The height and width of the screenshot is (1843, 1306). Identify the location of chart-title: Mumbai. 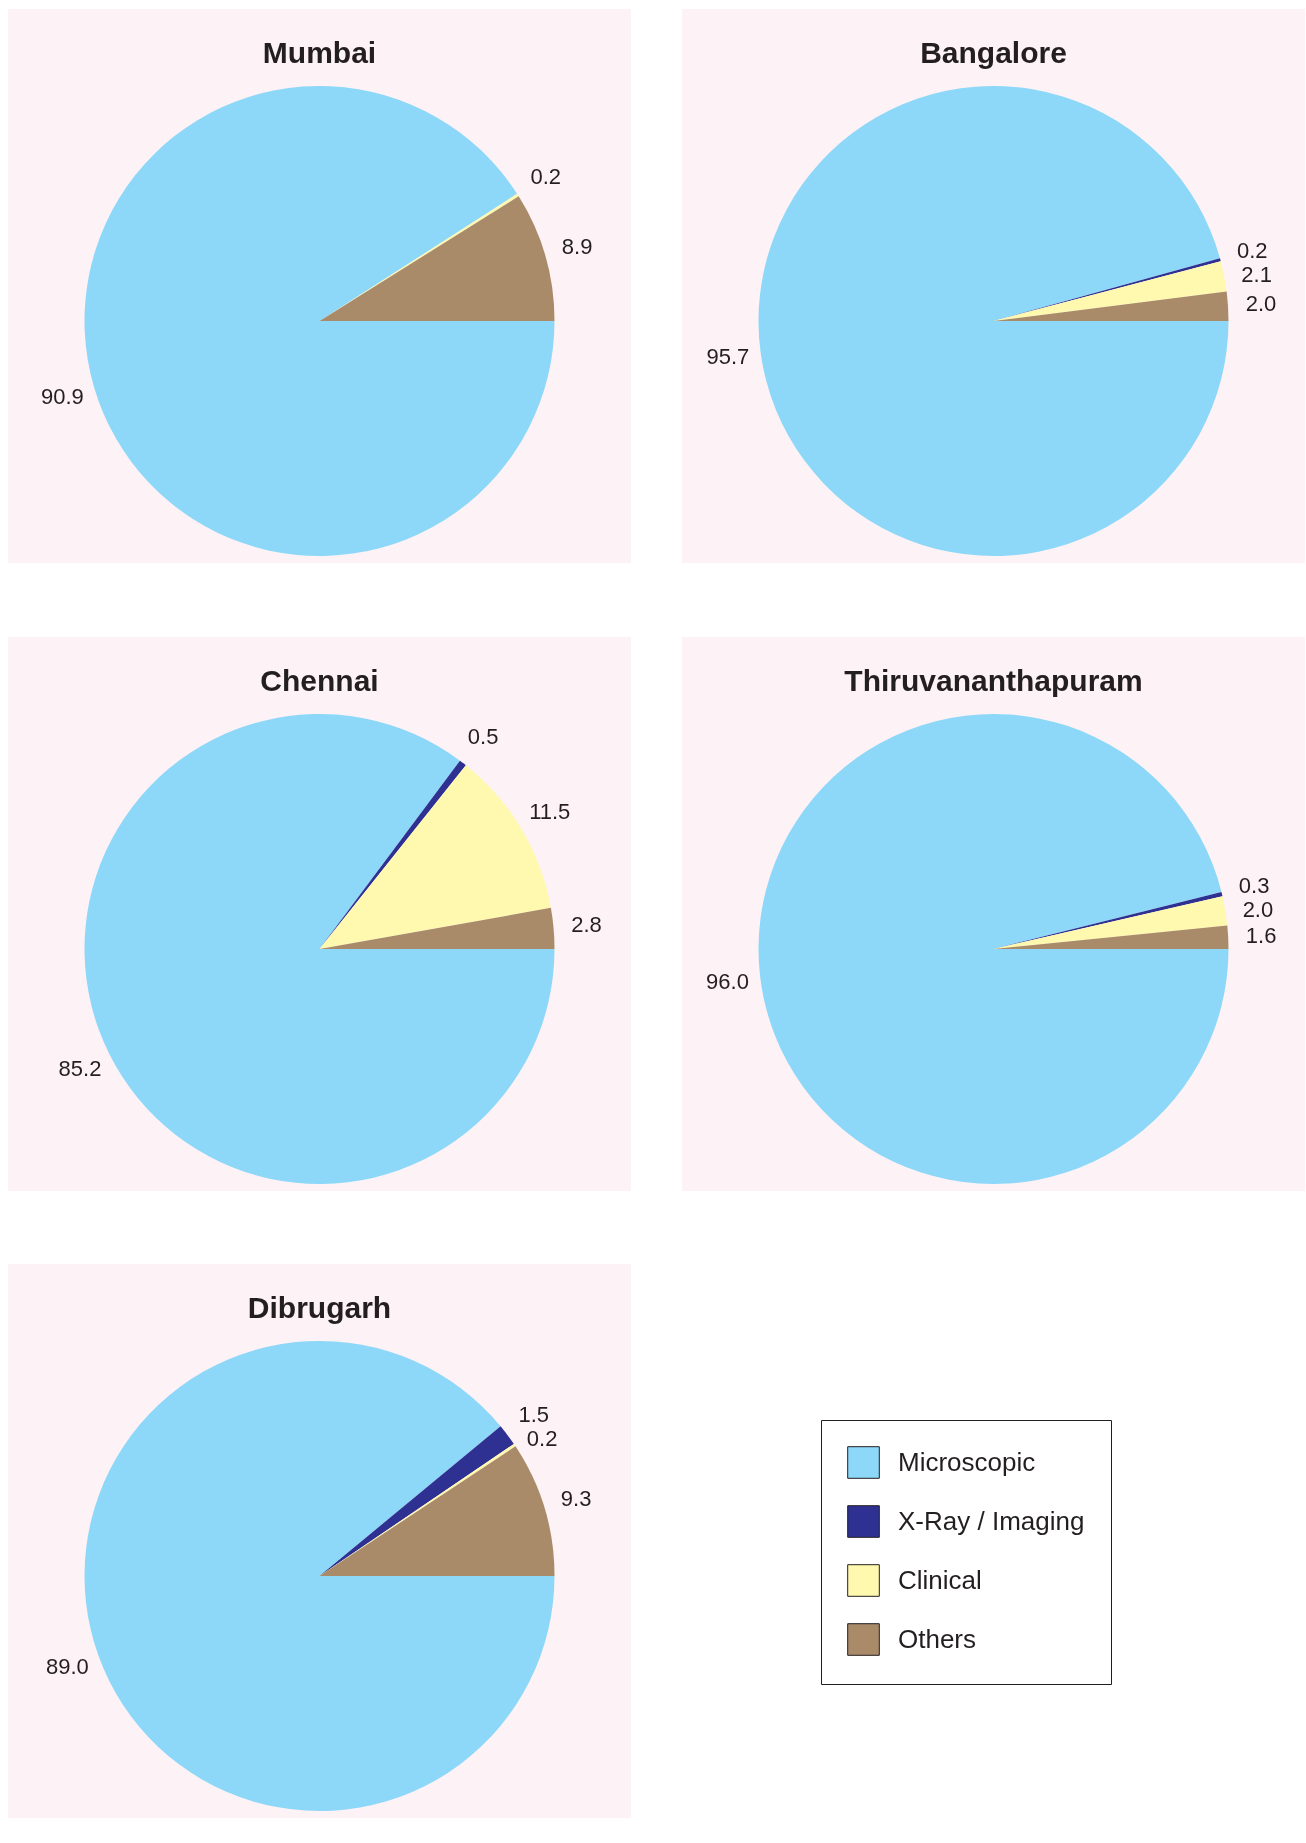
(319, 52).